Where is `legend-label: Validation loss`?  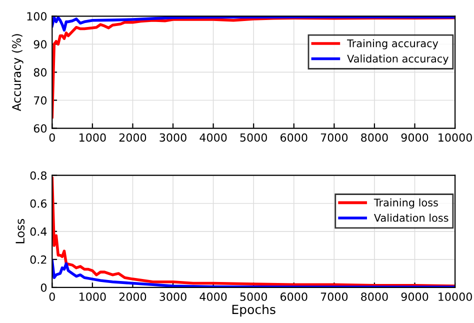 legend-label: Validation loss is located at coordinates (411, 218).